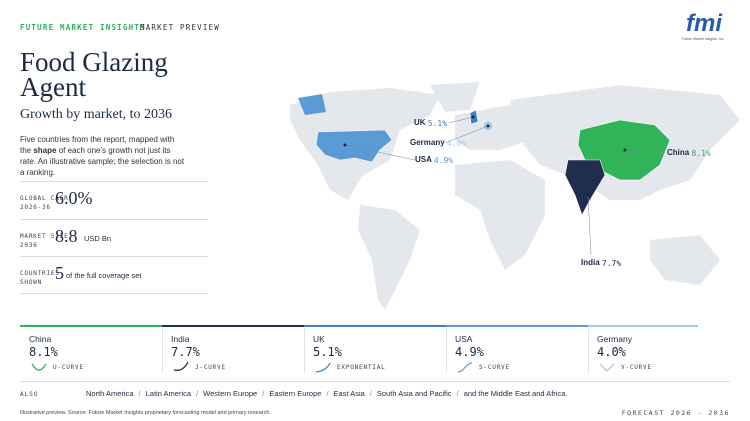  What do you see at coordinates (45, 150) in the screenshot?
I see `description-bold: shape` at bounding box center [45, 150].